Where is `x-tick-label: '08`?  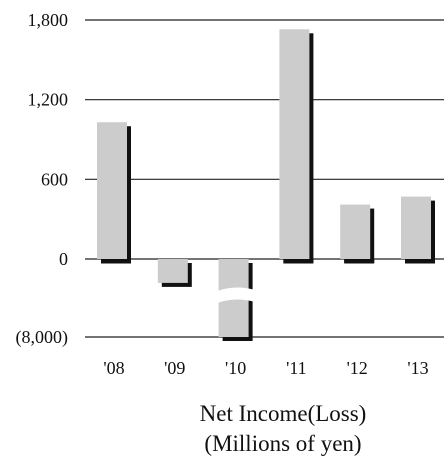
x-tick-label: '08 is located at coordinates (113, 368).